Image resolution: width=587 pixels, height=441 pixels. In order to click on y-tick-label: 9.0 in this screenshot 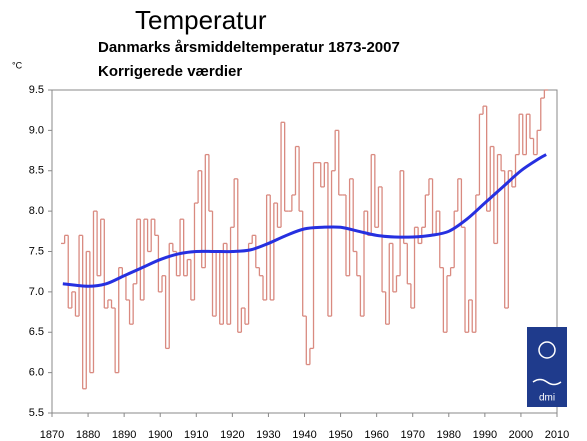, I will do `click(36, 130)`.